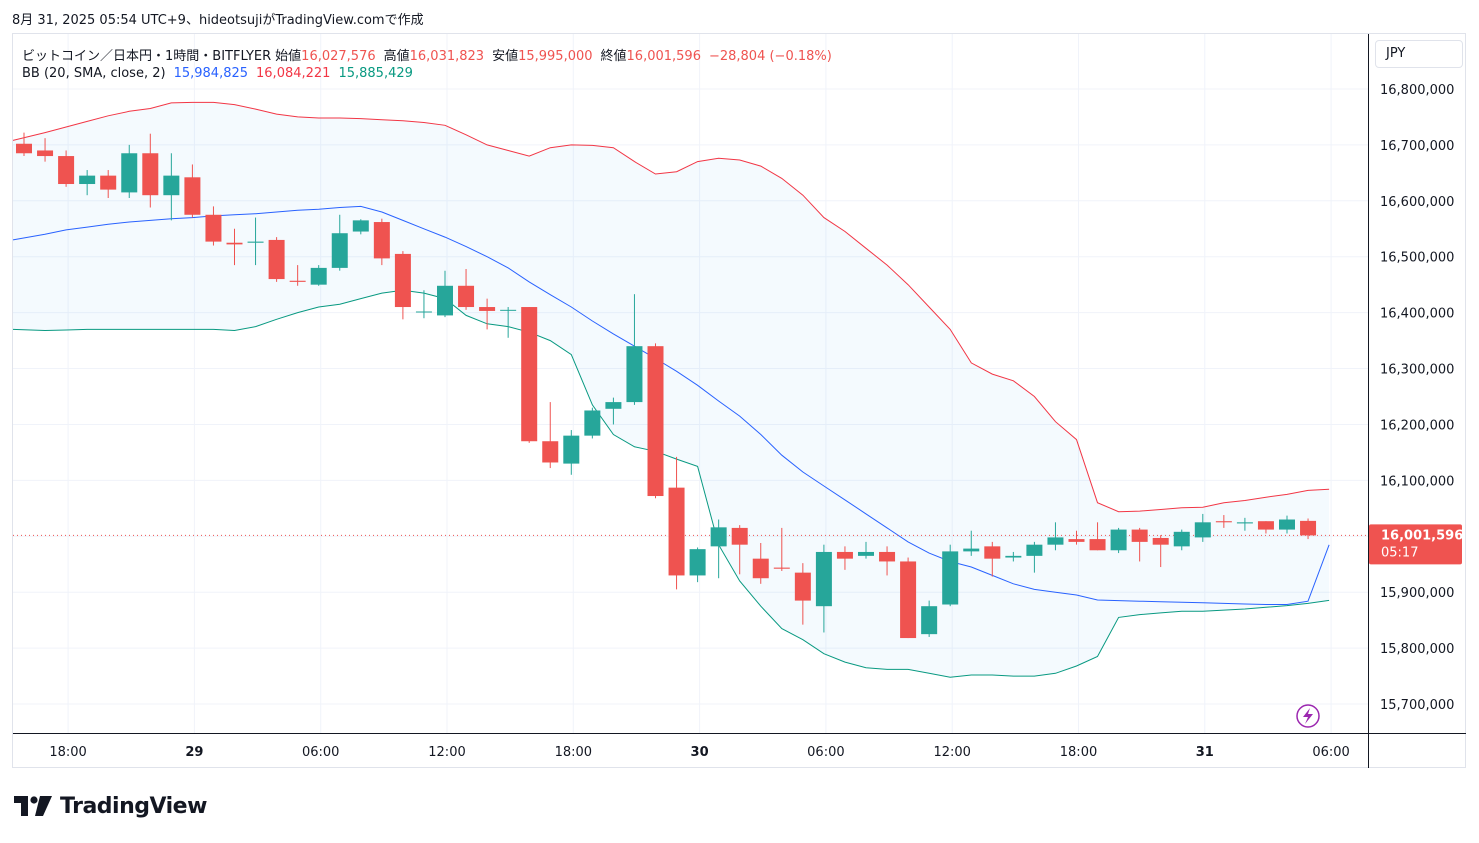 The width and height of the screenshot is (1479, 843). I want to click on bb-basis-value: 15,984,825, so click(211, 73).